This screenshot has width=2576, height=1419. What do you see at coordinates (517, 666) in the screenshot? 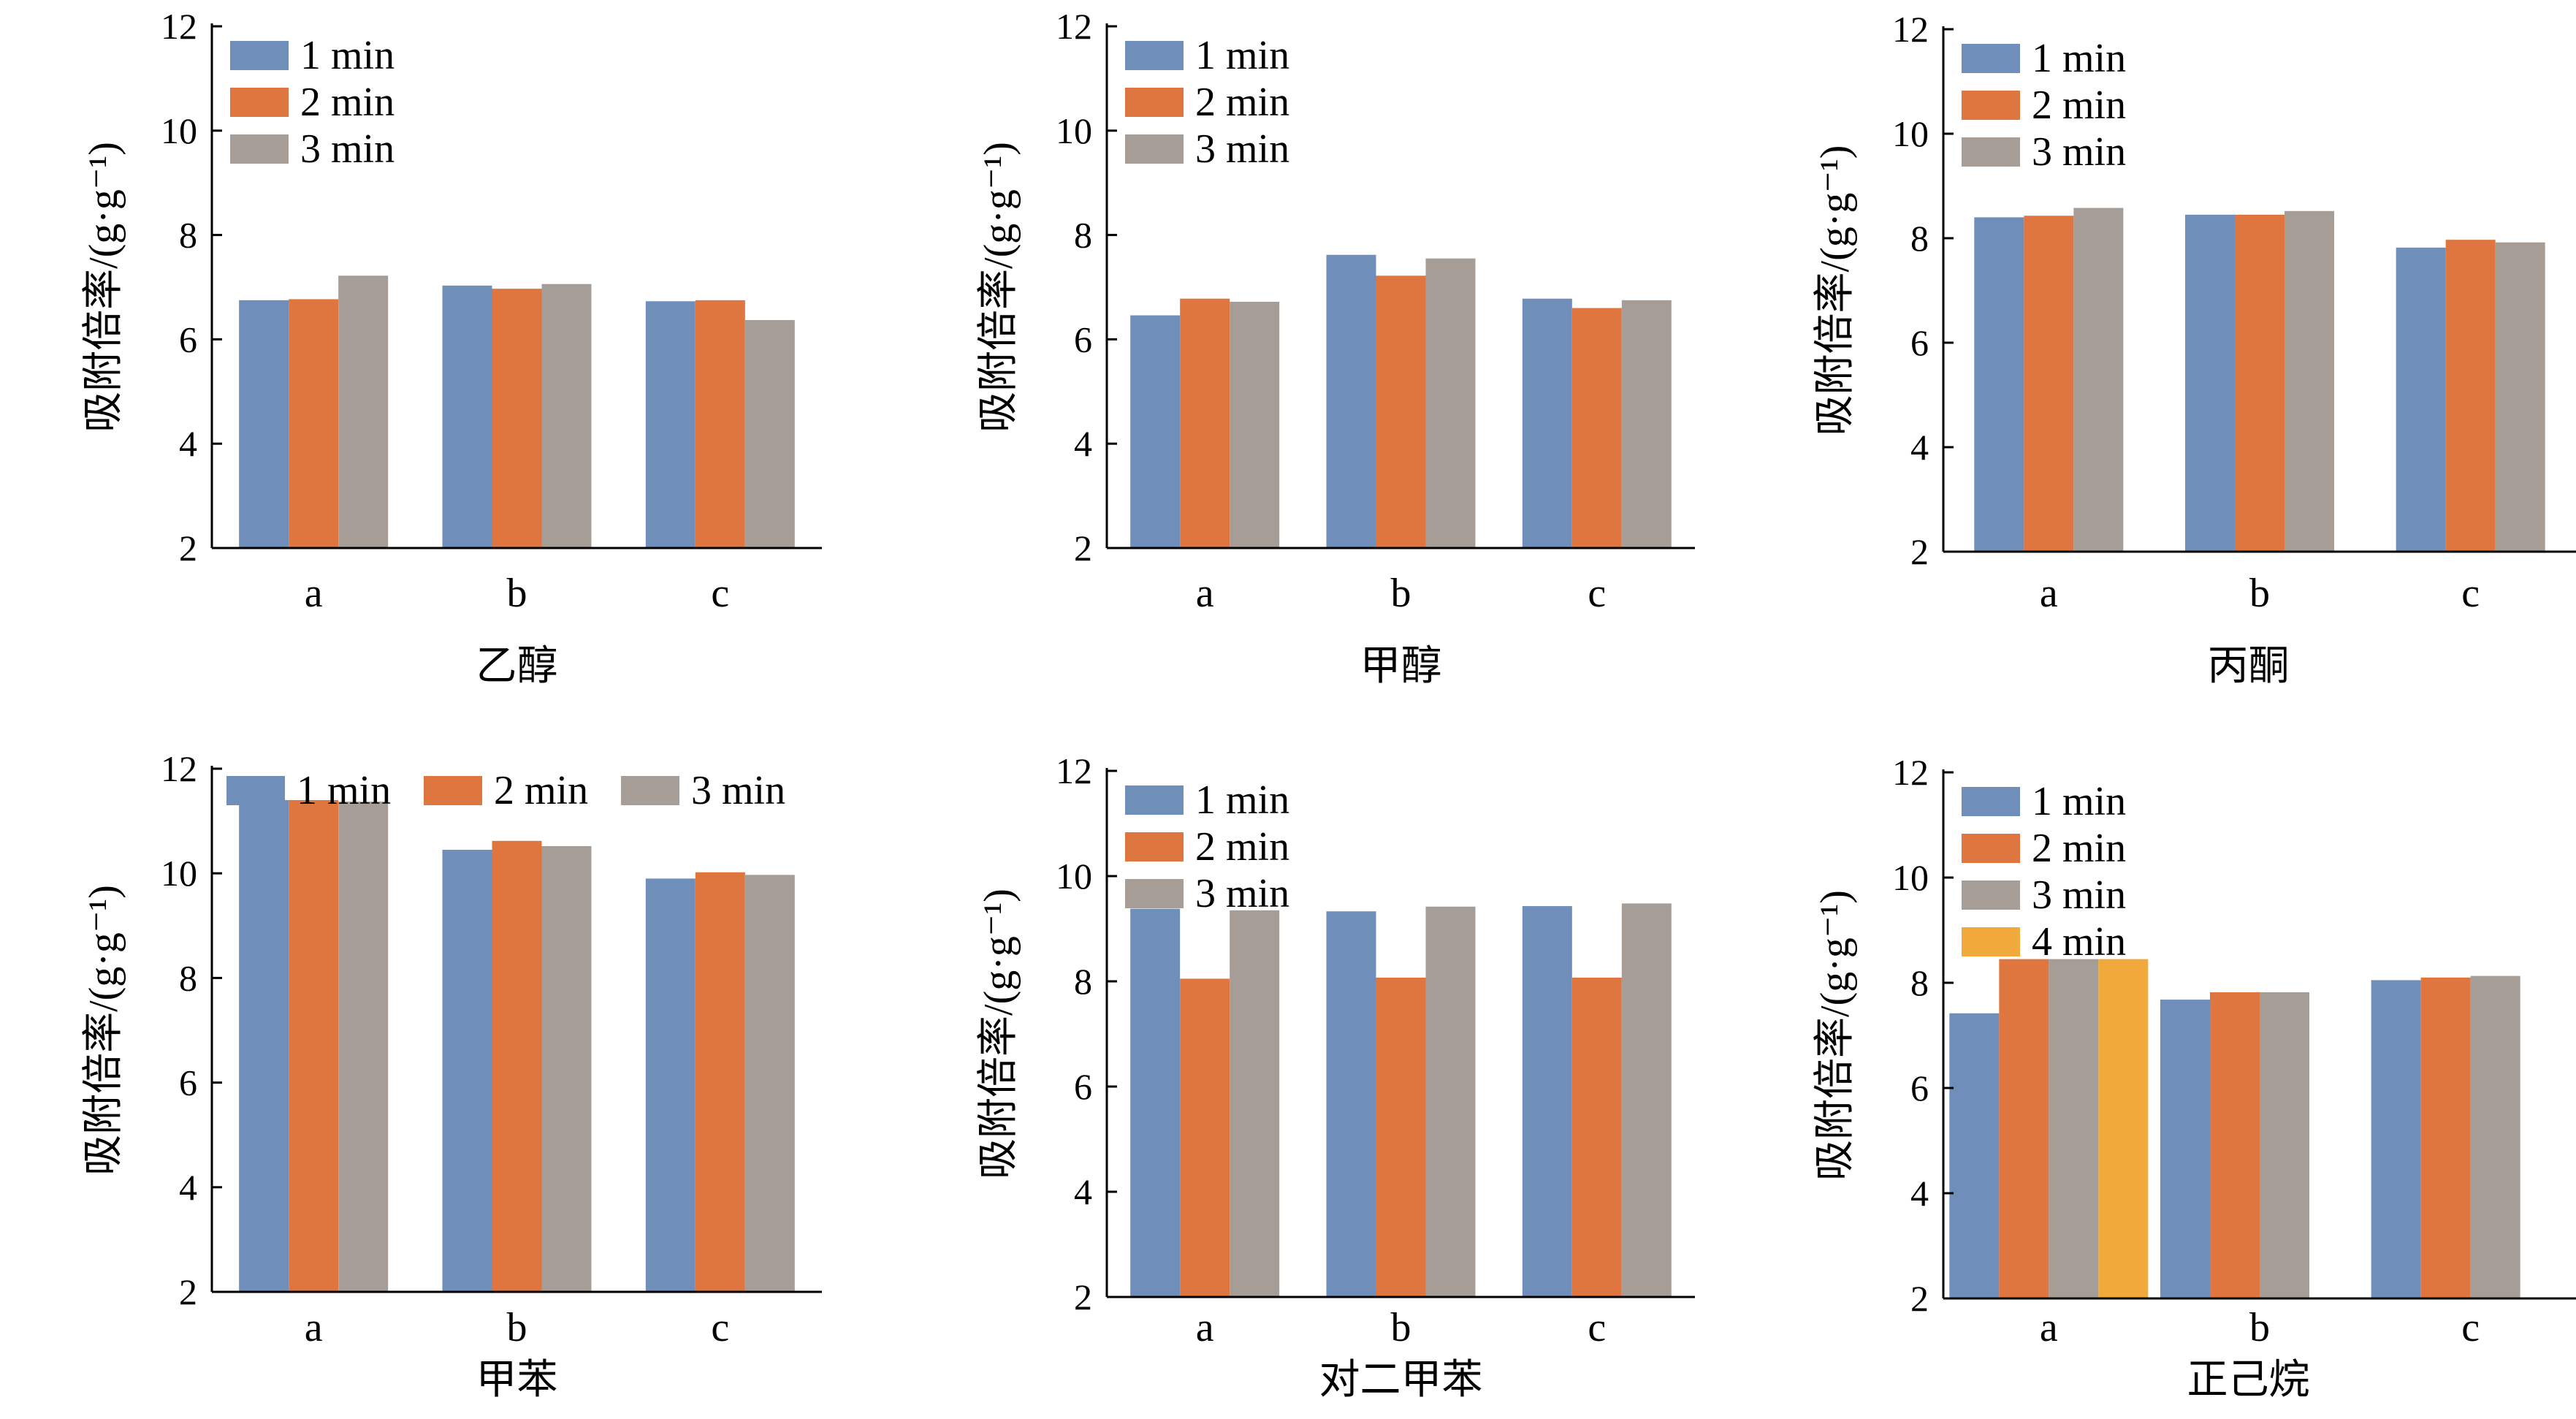
I see `x-axis-label: 乙醇` at bounding box center [517, 666].